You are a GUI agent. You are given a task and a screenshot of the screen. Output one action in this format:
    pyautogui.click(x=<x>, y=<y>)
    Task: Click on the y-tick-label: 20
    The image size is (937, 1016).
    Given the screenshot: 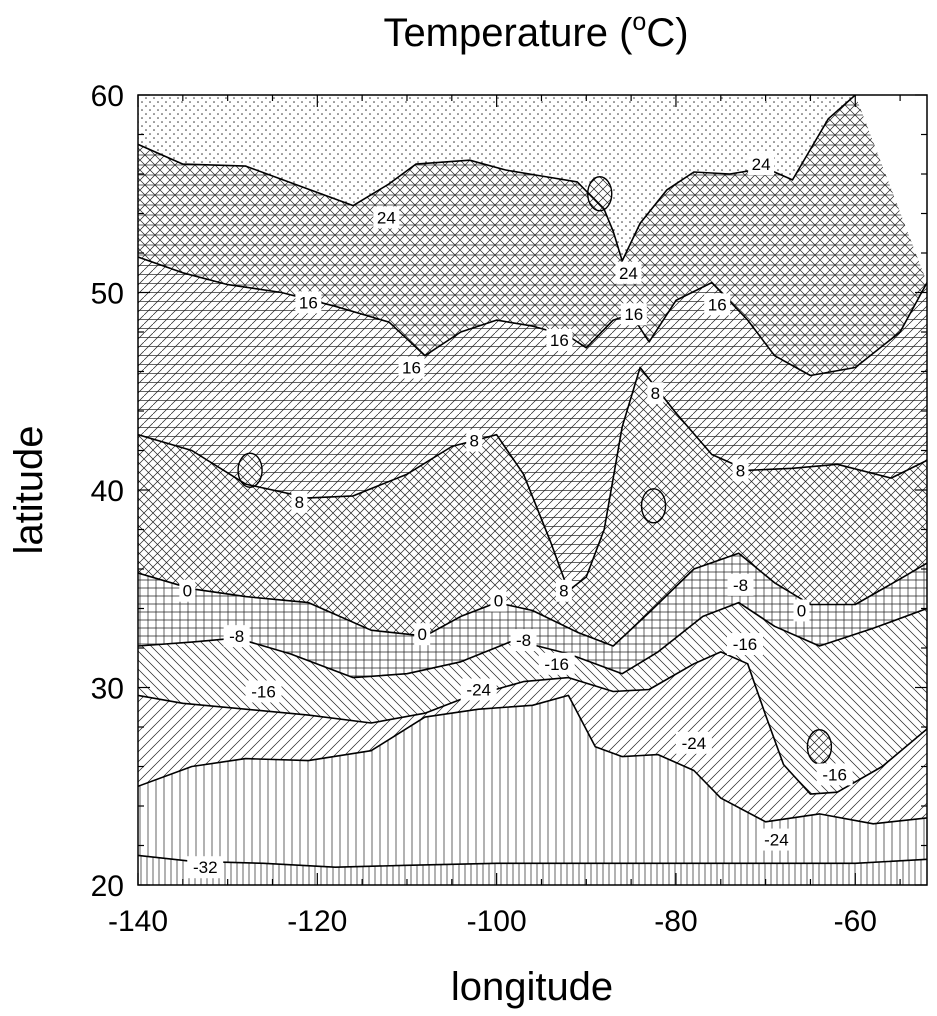 What is the action you would take?
    pyautogui.click(x=107, y=886)
    